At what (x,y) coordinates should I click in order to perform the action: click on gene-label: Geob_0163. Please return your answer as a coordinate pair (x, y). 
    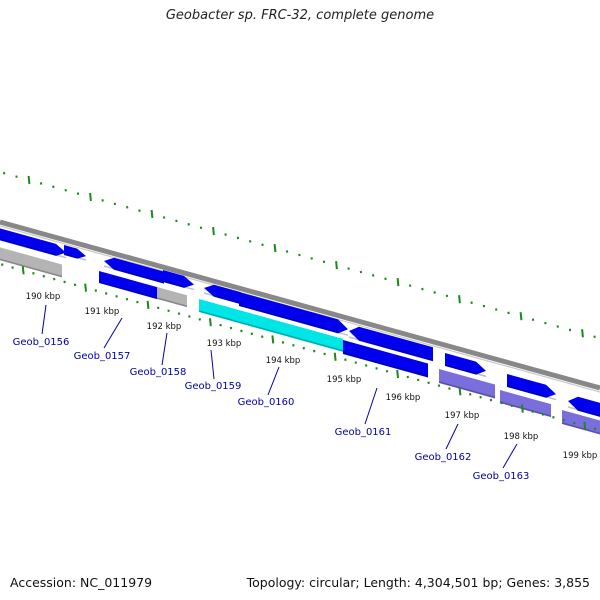
    Looking at the image, I should click on (501, 476).